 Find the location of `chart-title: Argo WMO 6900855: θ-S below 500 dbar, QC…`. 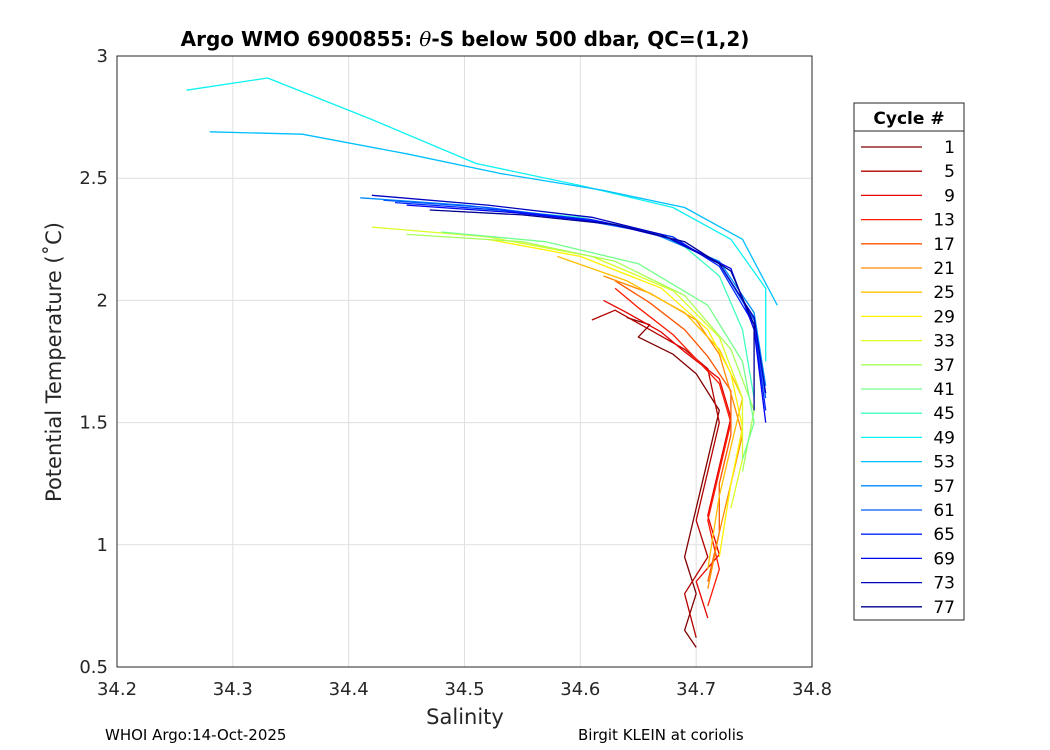

chart-title: Argo WMO 6900855: θ-S below 500 dbar, QC… is located at coordinates (465, 39).